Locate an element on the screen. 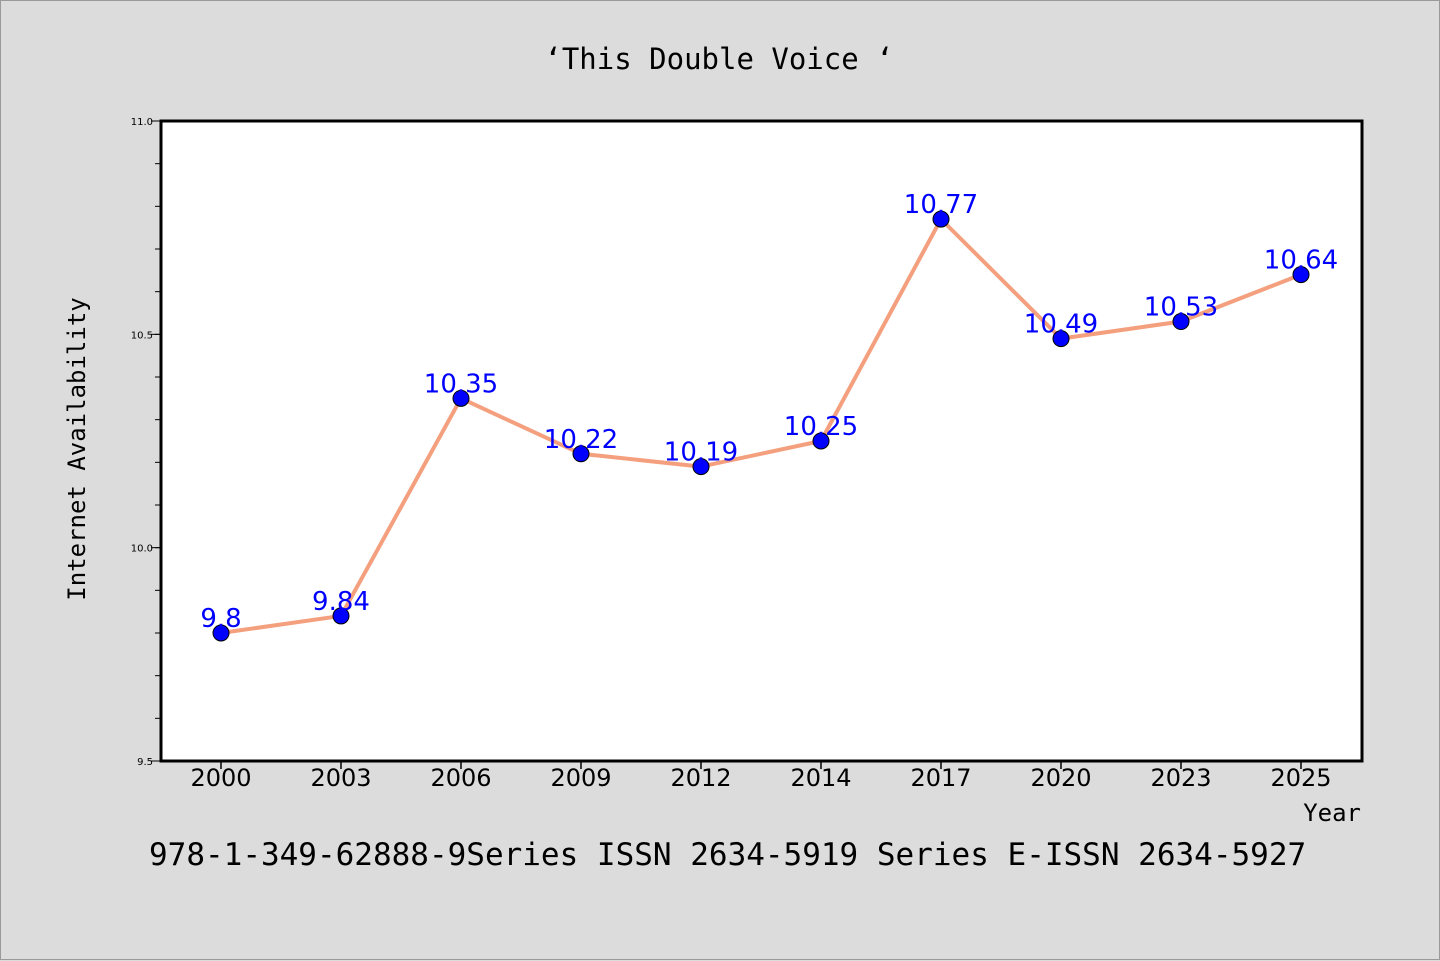 Image resolution: width=1440 pixels, height=961 pixels. data-label: 10.19 is located at coordinates (701, 453).